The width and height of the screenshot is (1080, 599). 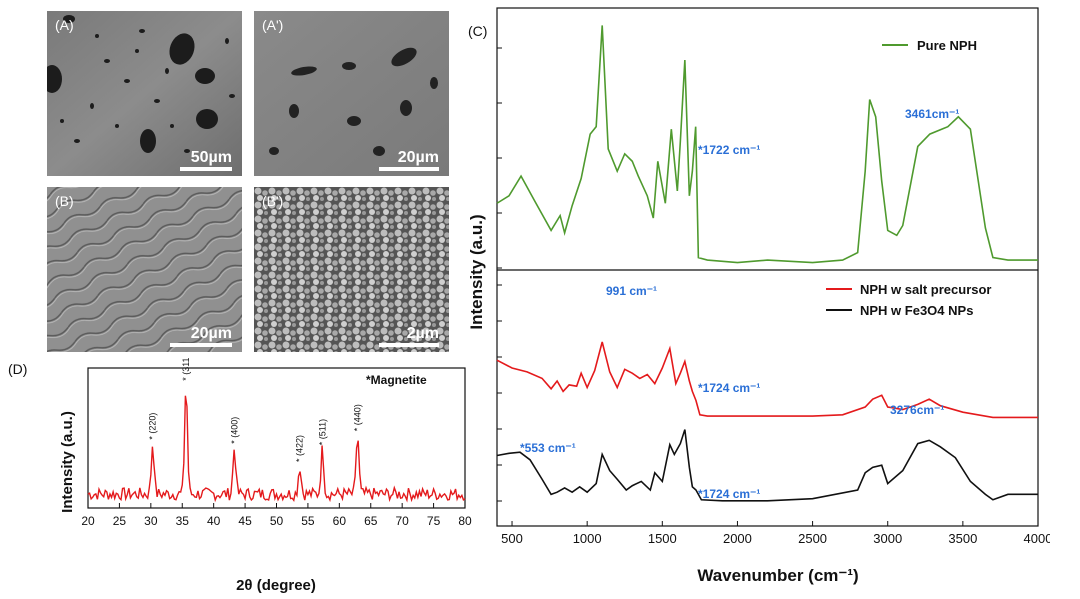 I want to click on xrd-frame, so click(x=276, y=438).